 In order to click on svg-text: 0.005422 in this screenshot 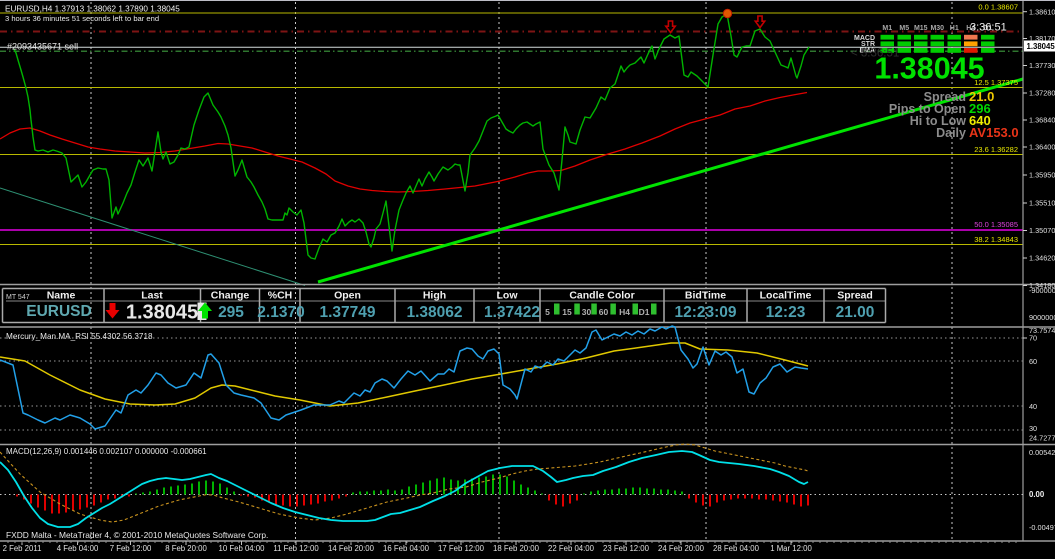, I will do `click(1042, 452)`.